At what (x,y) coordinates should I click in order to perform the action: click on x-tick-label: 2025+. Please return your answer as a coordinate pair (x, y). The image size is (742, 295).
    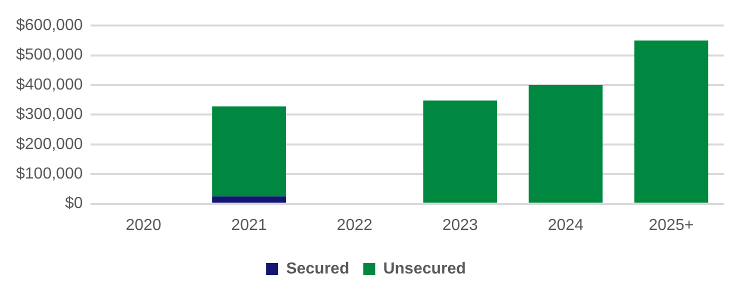
    Looking at the image, I should click on (671, 225).